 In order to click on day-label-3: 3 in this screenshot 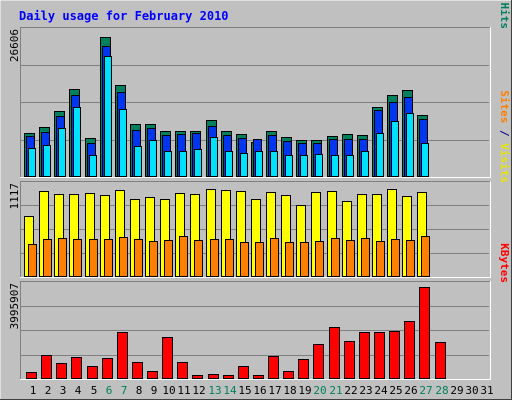, I will do `click(63, 390)`.